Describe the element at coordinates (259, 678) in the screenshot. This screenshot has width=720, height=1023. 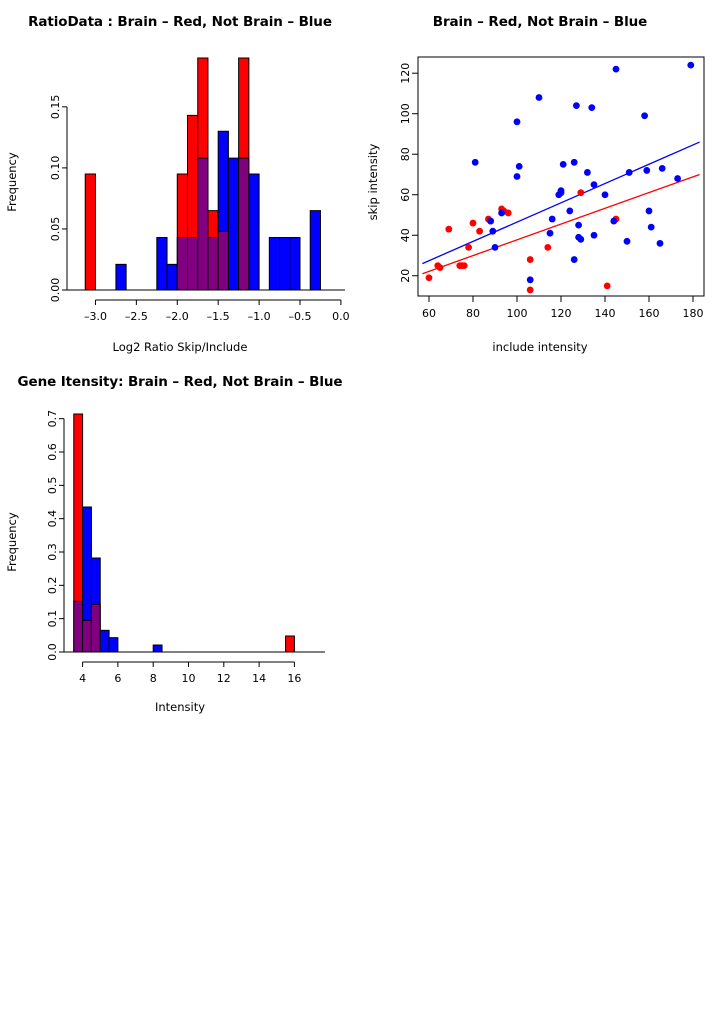
I see `svg-text: 14` at that location.